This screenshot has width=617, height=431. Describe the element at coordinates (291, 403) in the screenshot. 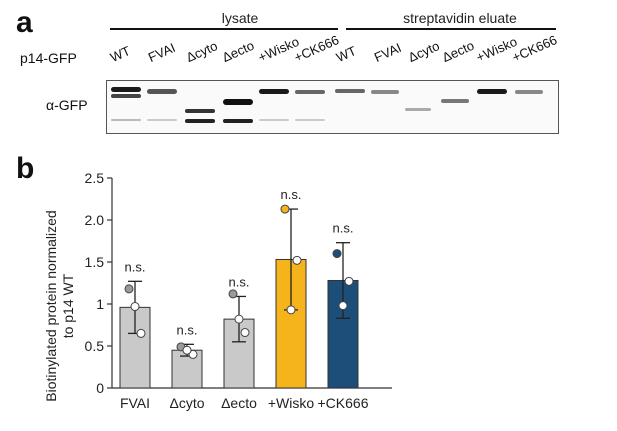

I see `x-tick-label: +Wisko` at that location.